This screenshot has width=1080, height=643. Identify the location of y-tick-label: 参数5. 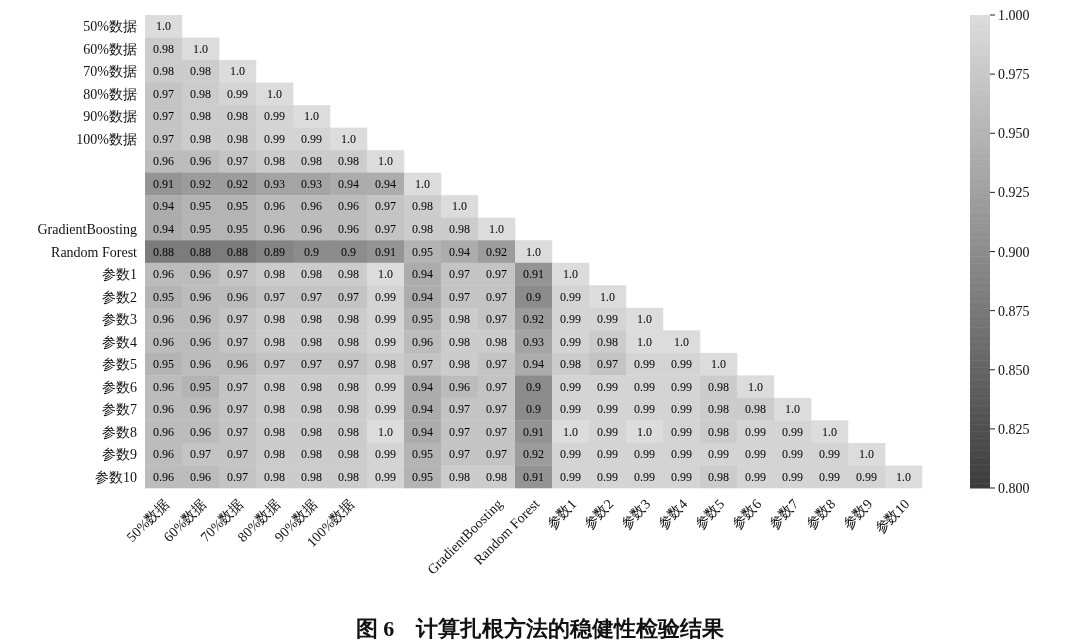
(119, 365).